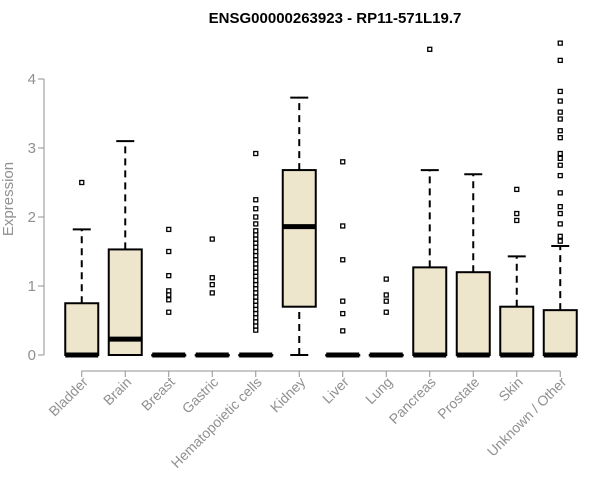 Image resolution: width=600 pixels, height=500 pixels. I want to click on x-tick-label: Liver, so click(335, 390).